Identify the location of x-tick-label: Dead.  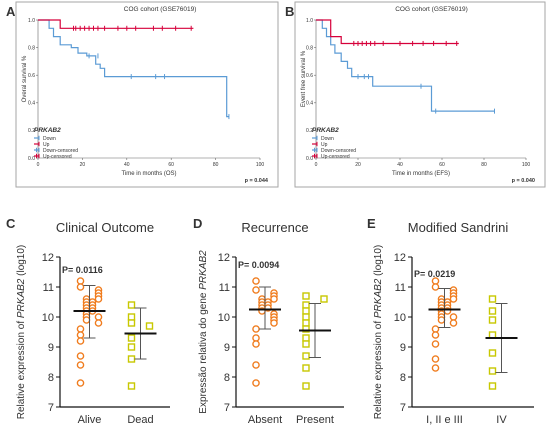
(140, 420).